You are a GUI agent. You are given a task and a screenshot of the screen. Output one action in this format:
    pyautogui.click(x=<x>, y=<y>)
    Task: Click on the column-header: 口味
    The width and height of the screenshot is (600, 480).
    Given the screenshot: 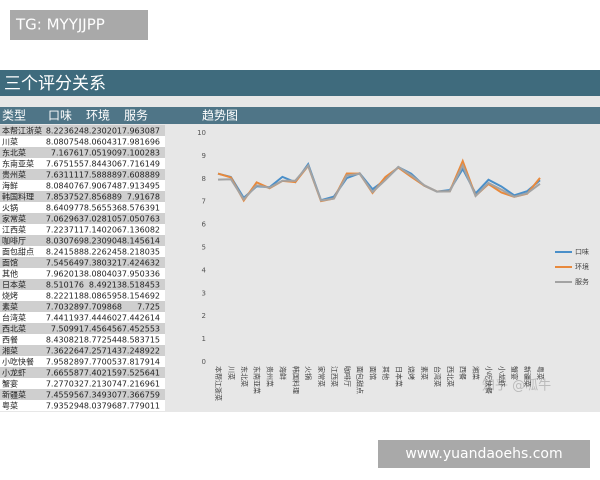 What is the action you would take?
    pyautogui.click(x=60, y=116)
    